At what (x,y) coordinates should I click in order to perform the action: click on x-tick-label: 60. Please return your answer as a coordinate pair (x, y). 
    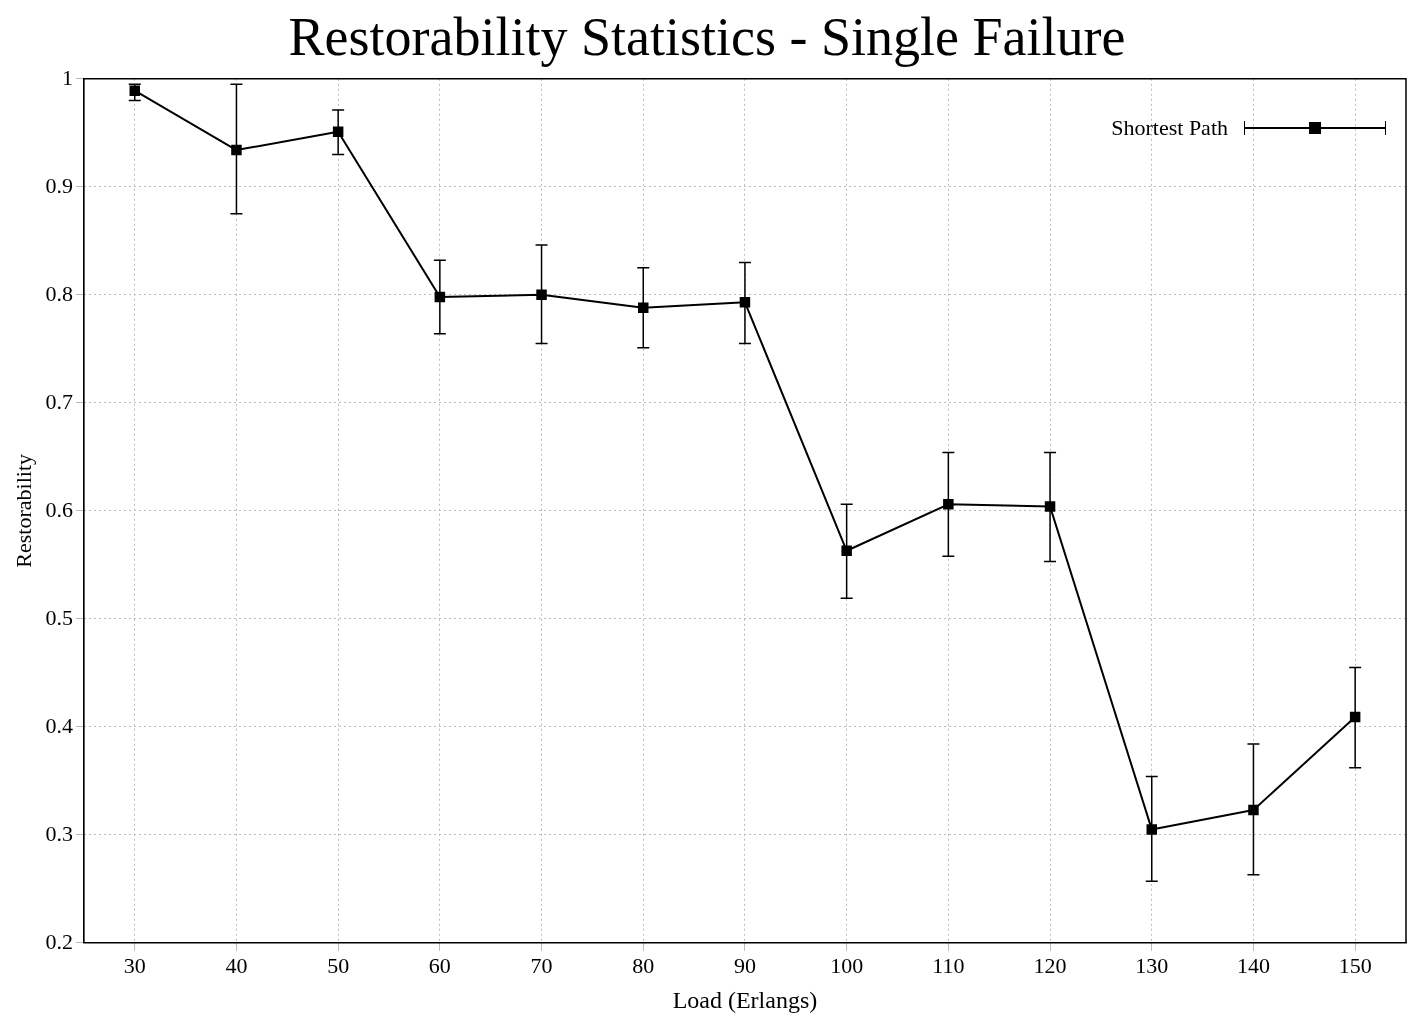
    Looking at the image, I should click on (439, 965).